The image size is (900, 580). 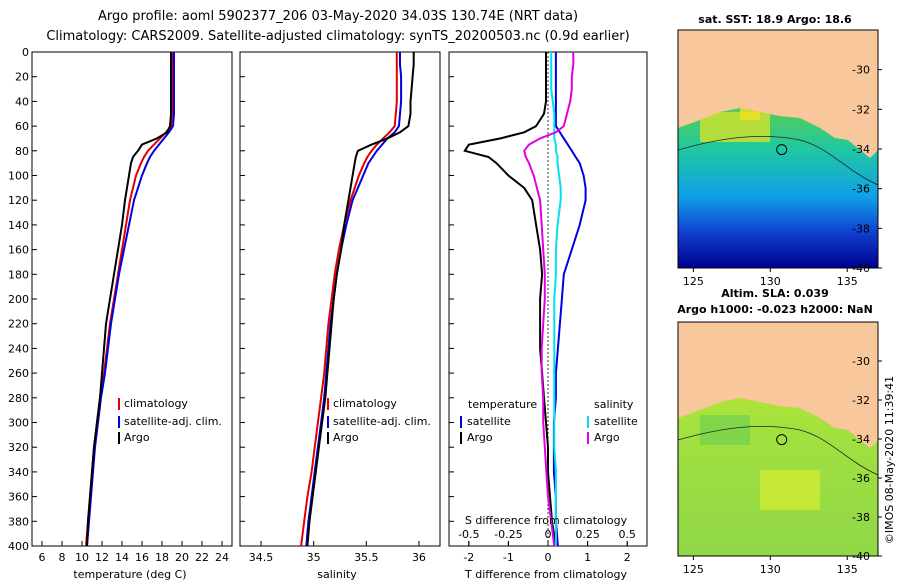 I want to click on sst-lon-axis: 125 130 135, so click(x=770, y=278).